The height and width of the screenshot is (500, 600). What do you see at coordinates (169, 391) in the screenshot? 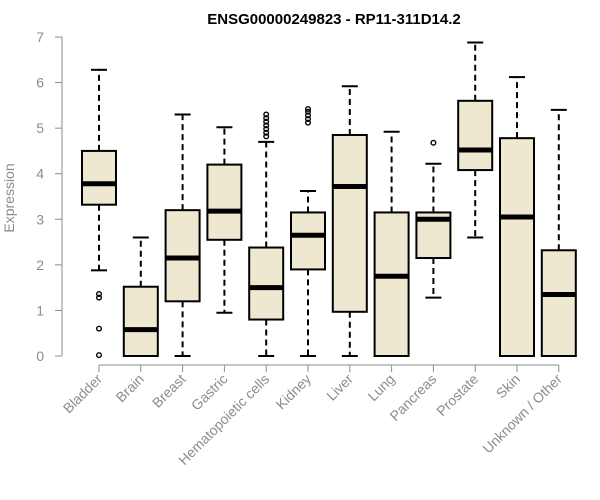
I see `x-tick-label: Breast` at bounding box center [169, 391].